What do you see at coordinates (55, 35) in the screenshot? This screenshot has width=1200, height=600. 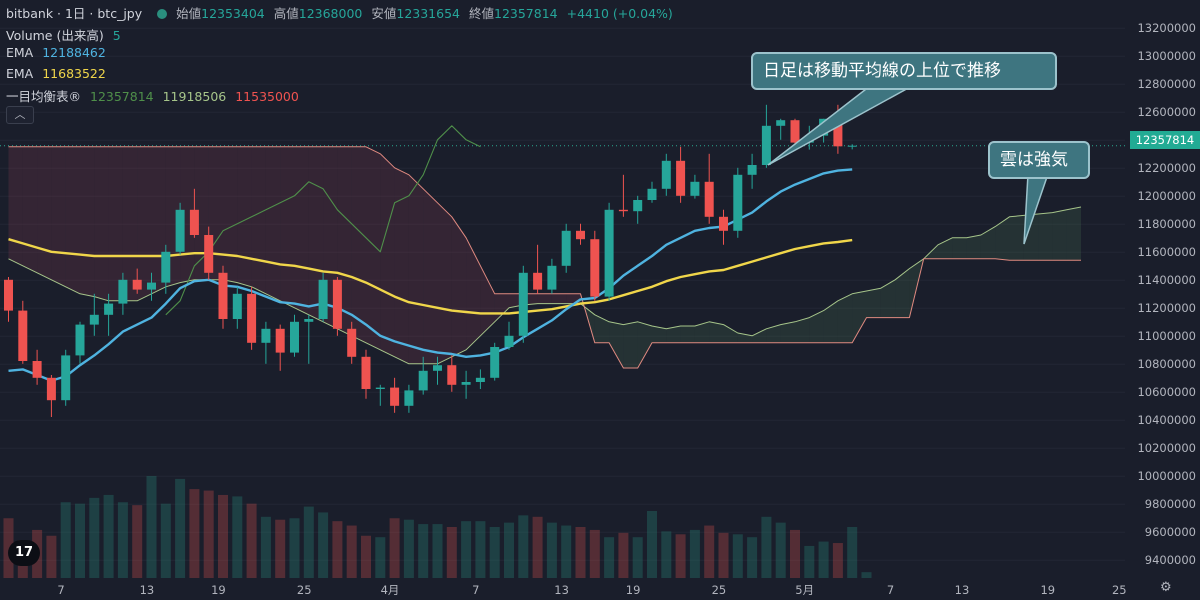 I see `volume-label: Volume (出来高)` at bounding box center [55, 35].